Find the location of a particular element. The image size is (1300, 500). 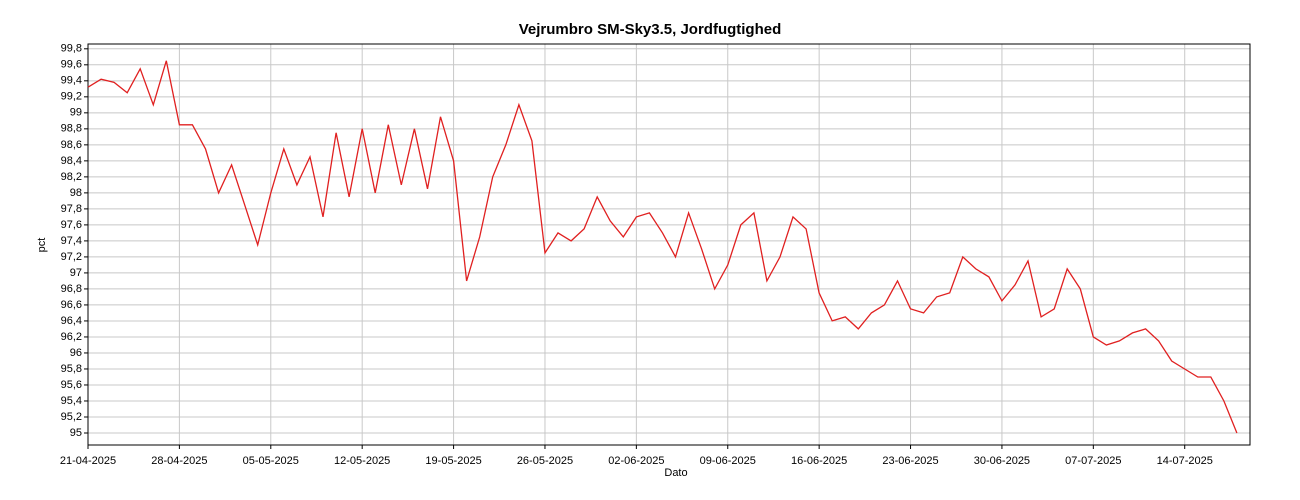

chart-title: Vejrumbro SM-Sky3.5, Jordfugtighed is located at coordinates (650, 29).